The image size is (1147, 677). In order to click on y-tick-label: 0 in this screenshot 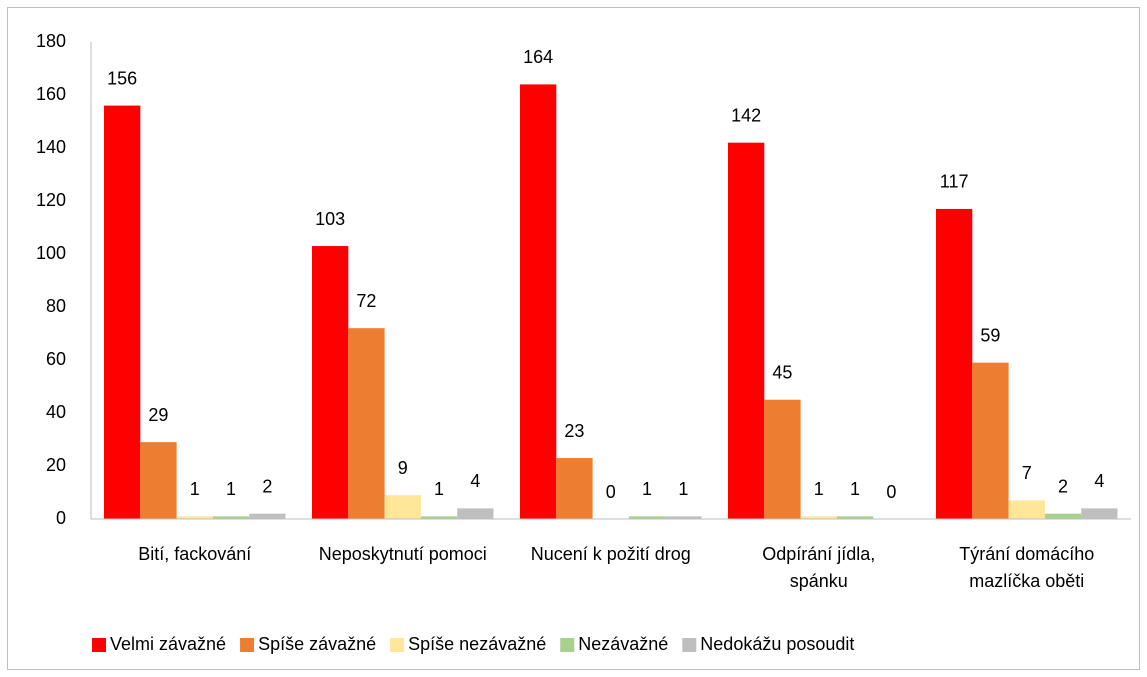, I will do `click(61, 518)`.